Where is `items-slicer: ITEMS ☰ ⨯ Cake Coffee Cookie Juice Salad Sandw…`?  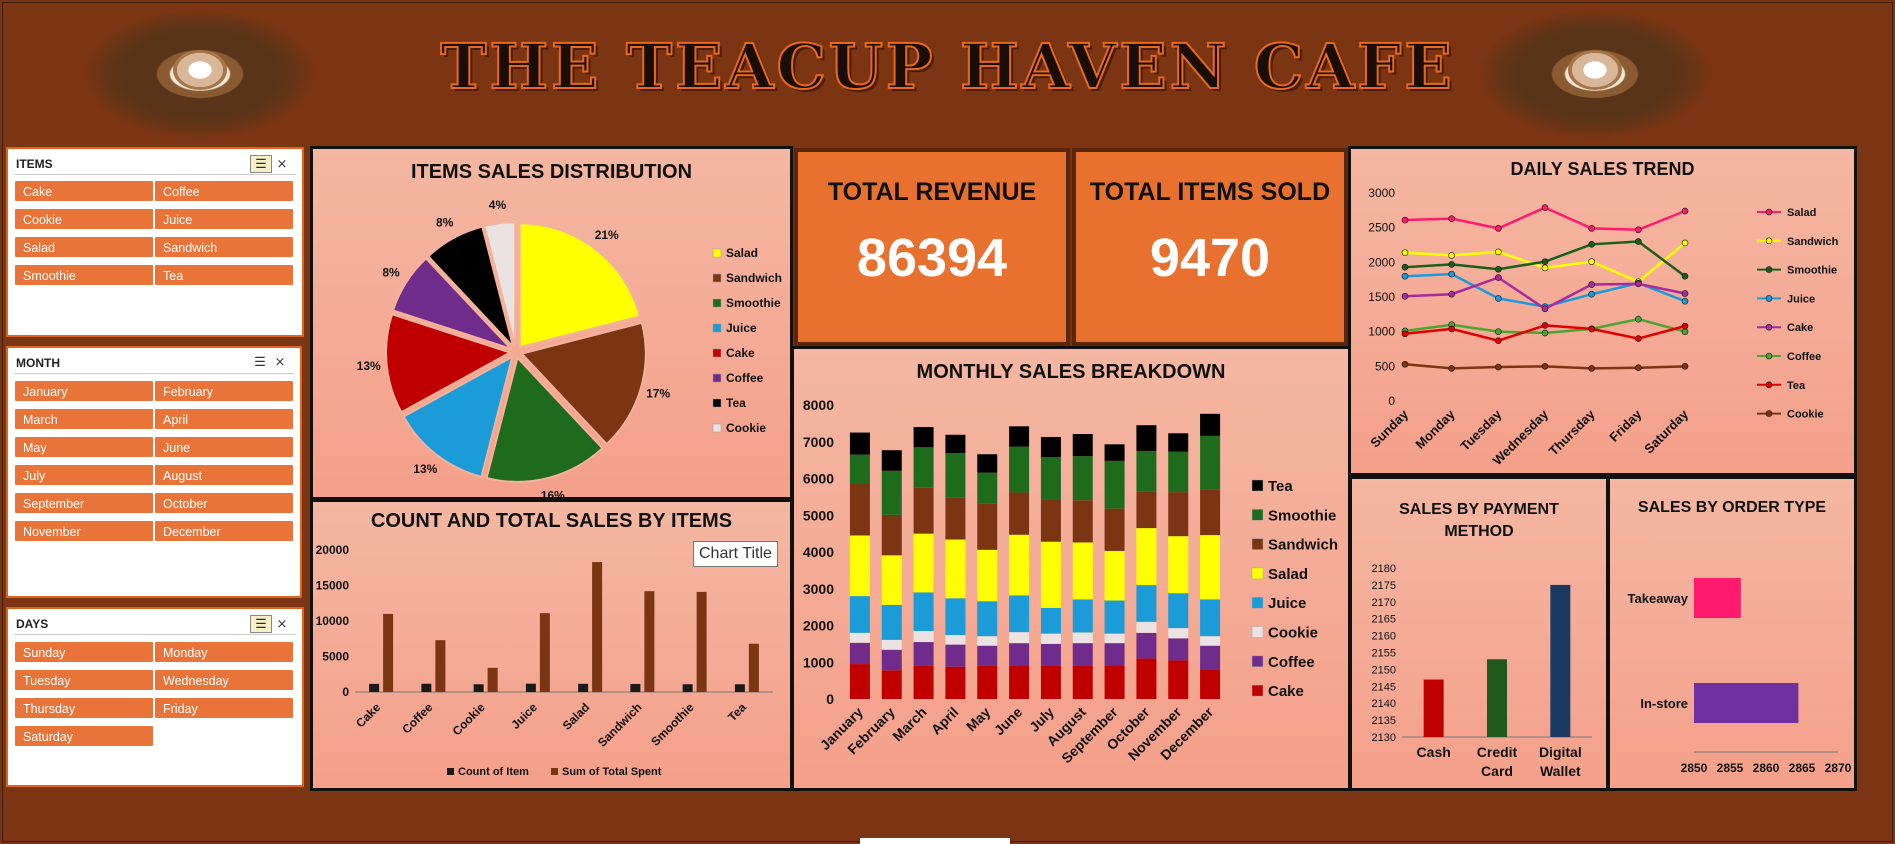
items-slicer: ITEMS ☰ ⨯ Cake Coffee Cookie Juice Salad Sandw… is located at coordinates (155, 242).